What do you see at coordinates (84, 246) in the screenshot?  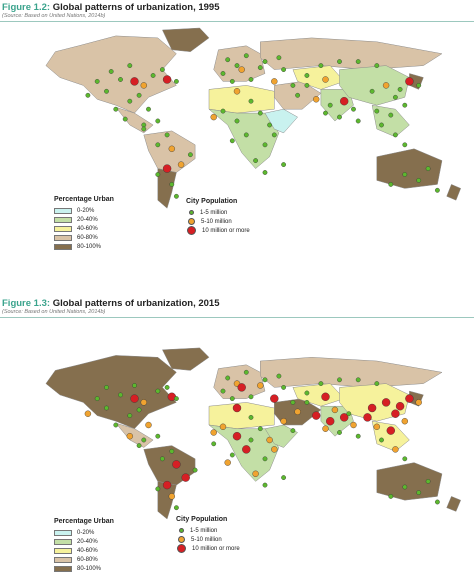 I see `legend-item-80-100: 80-100%` at bounding box center [84, 246].